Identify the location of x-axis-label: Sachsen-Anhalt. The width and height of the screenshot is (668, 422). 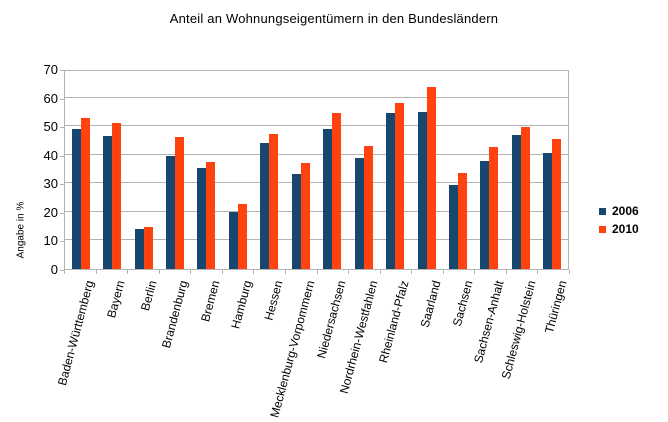
(489, 322).